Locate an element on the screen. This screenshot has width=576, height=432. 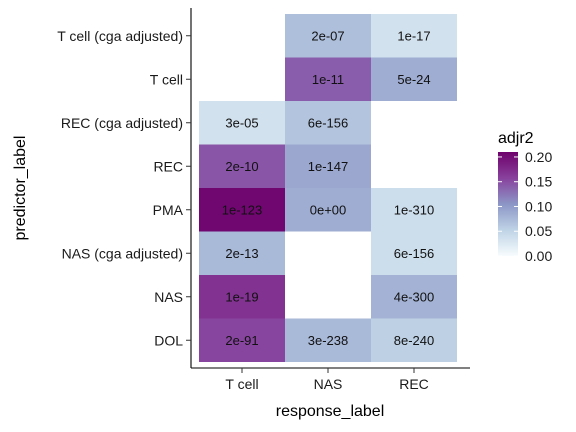
heatmap-cell-nas-rec is located at coordinates (414, 297).